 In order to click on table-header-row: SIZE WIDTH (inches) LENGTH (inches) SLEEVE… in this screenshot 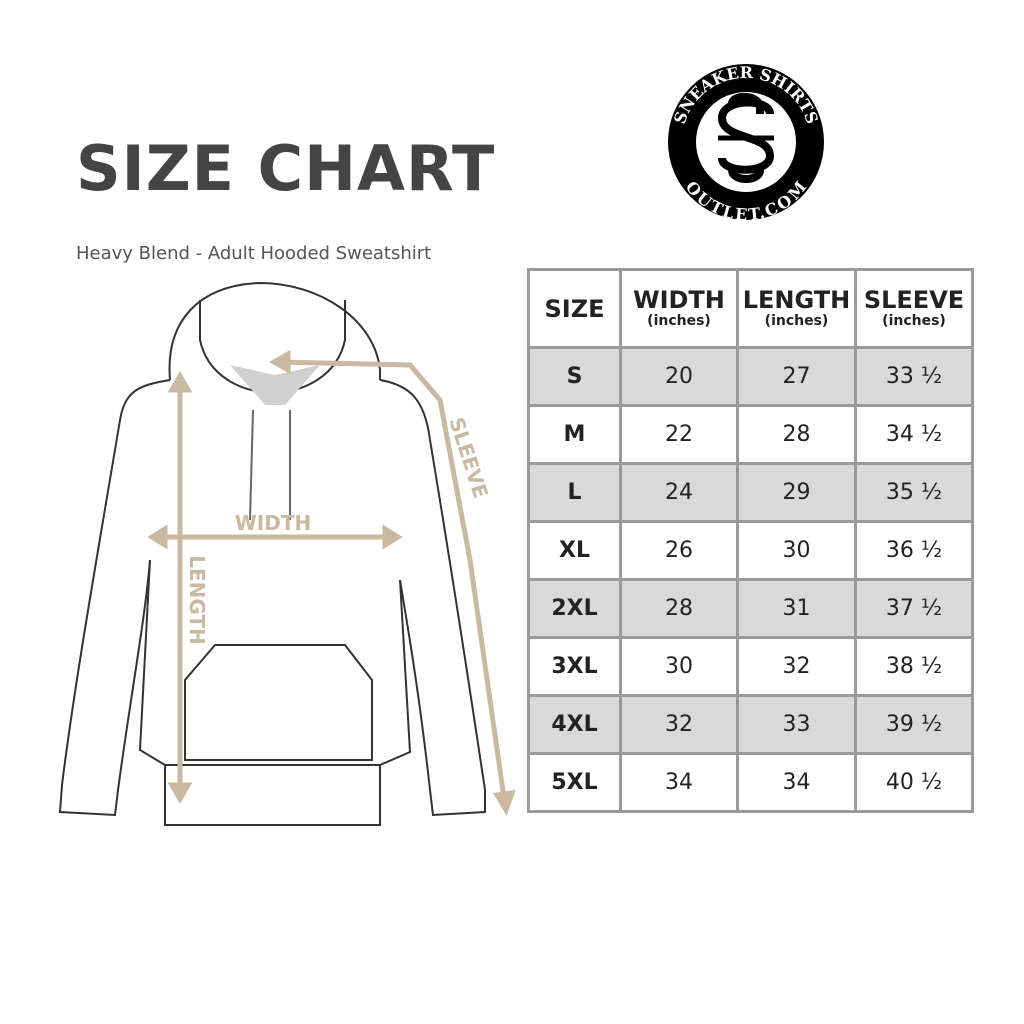, I will do `click(750, 308)`.